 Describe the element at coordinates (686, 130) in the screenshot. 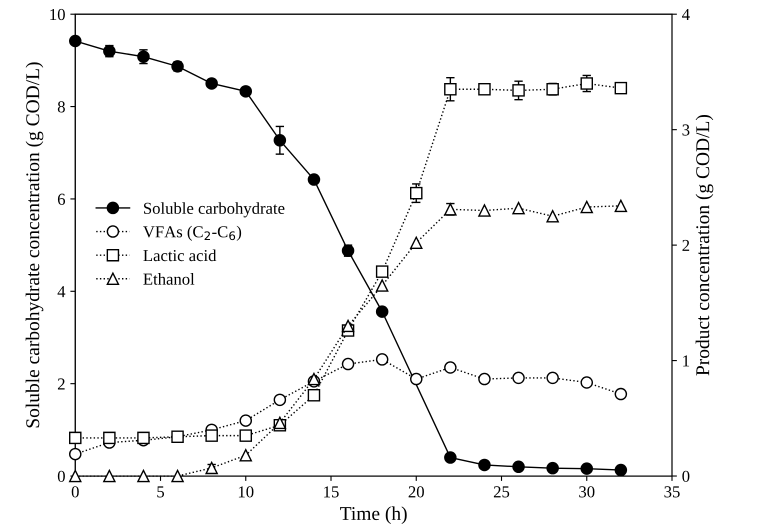

I see `y2-tick-label: 3` at that location.